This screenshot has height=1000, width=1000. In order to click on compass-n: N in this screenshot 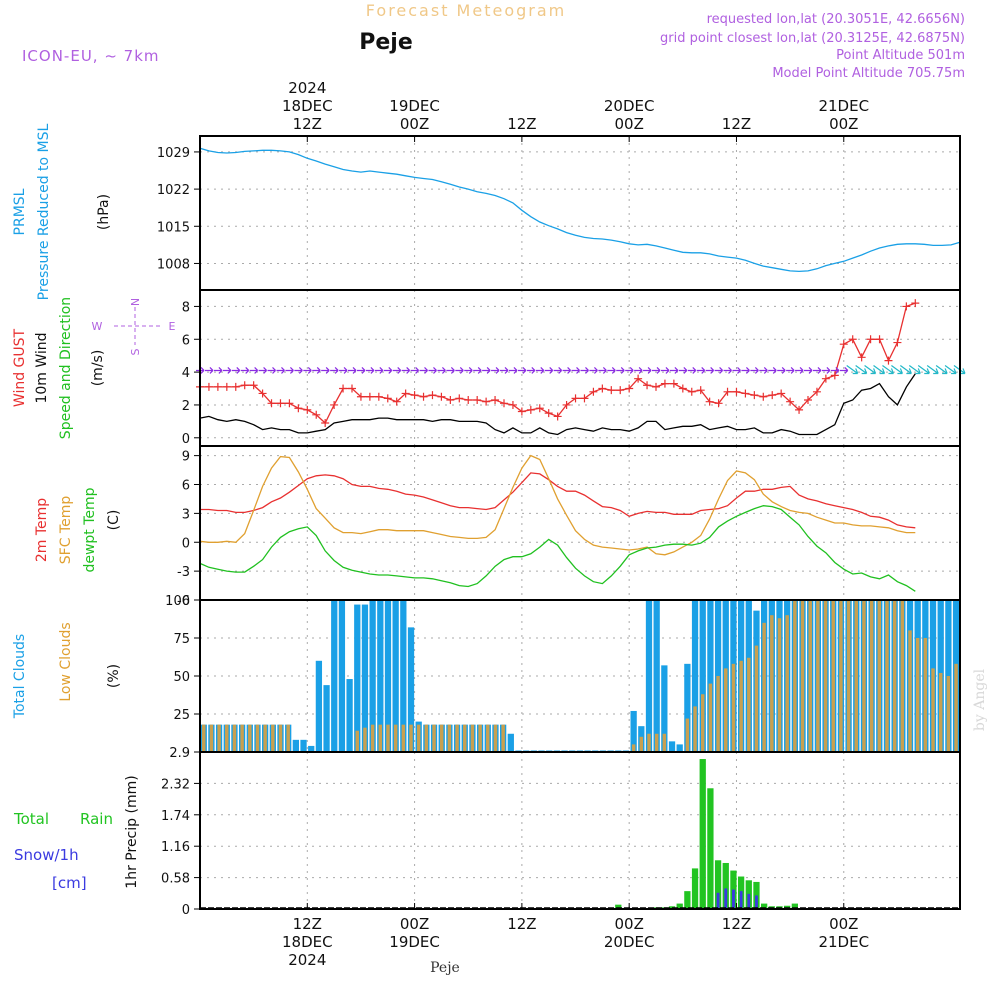, I will do `click(135, 302)`.